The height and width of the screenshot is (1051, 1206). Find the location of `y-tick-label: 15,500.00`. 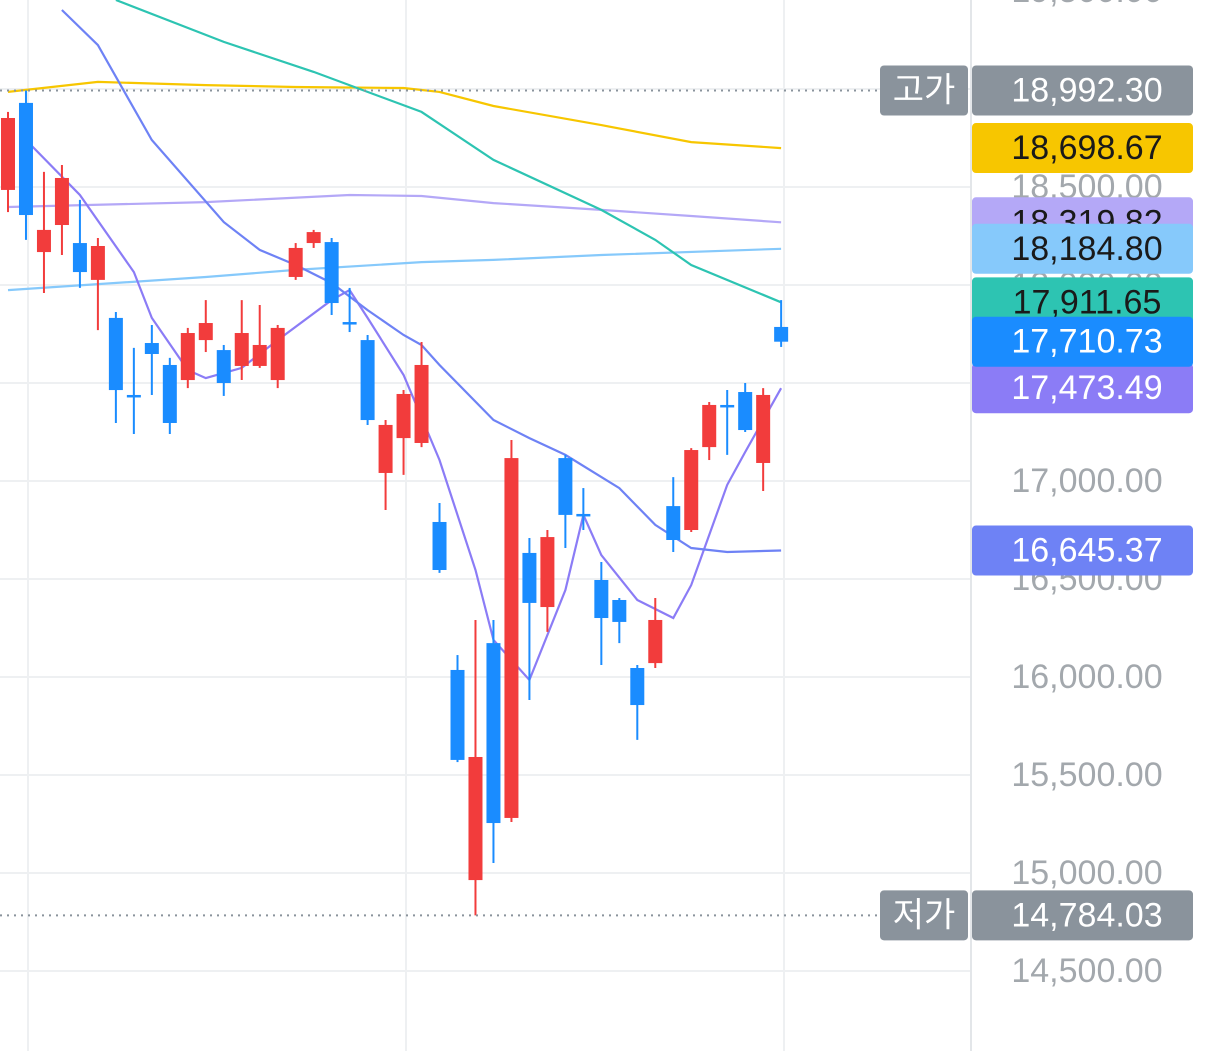

y-tick-label: 15,500.00 is located at coordinates (1086, 775).